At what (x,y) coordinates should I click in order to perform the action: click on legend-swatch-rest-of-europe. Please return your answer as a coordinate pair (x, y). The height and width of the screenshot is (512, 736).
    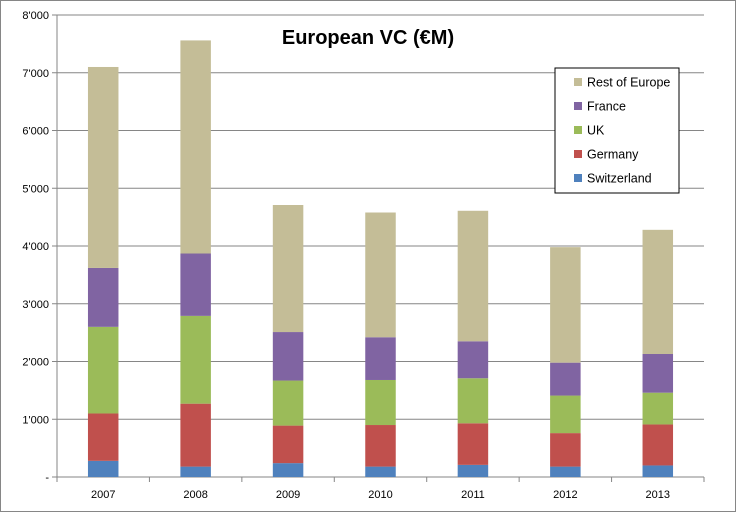
    Looking at the image, I should click on (578, 82).